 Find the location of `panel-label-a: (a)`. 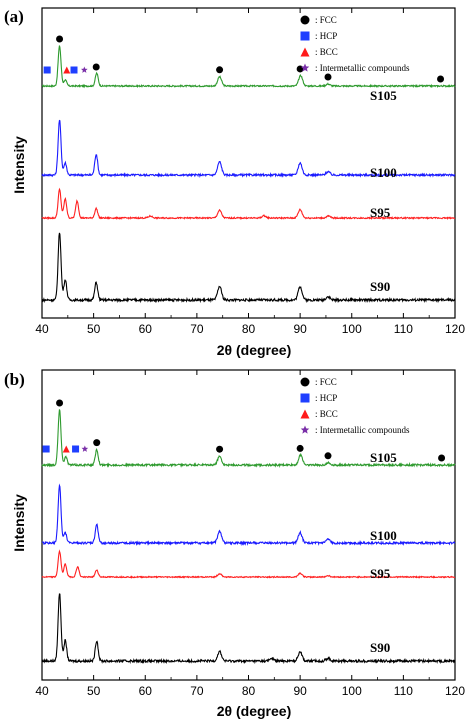

panel-label-a: (a) is located at coordinates (14, 16).